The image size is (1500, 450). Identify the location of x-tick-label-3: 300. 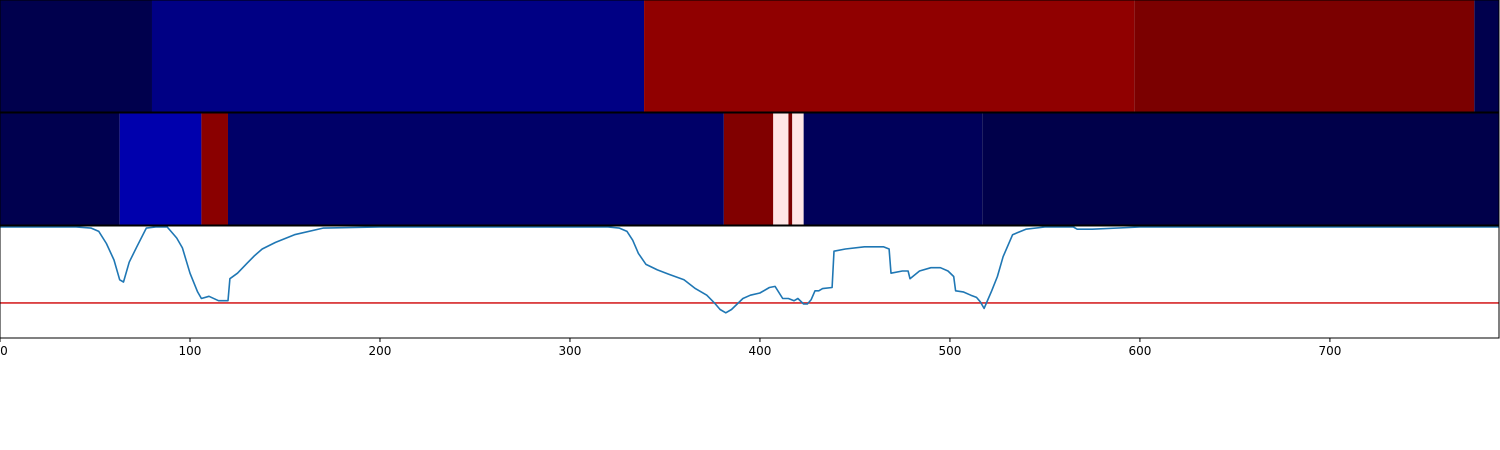
(570, 351).